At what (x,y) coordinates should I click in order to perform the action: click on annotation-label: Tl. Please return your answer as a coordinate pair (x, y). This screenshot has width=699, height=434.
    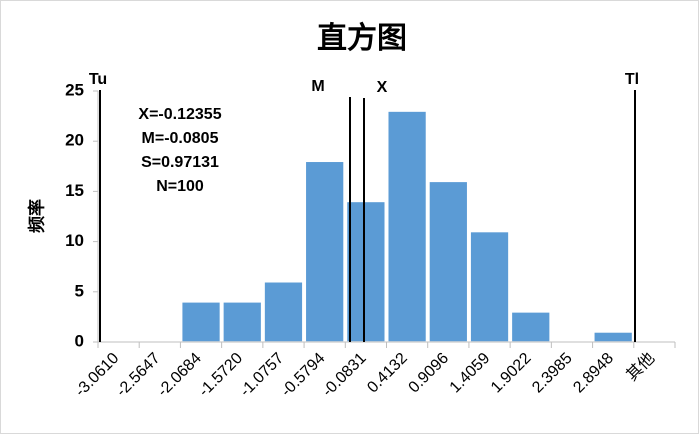
    Looking at the image, I should click on (632, 79).